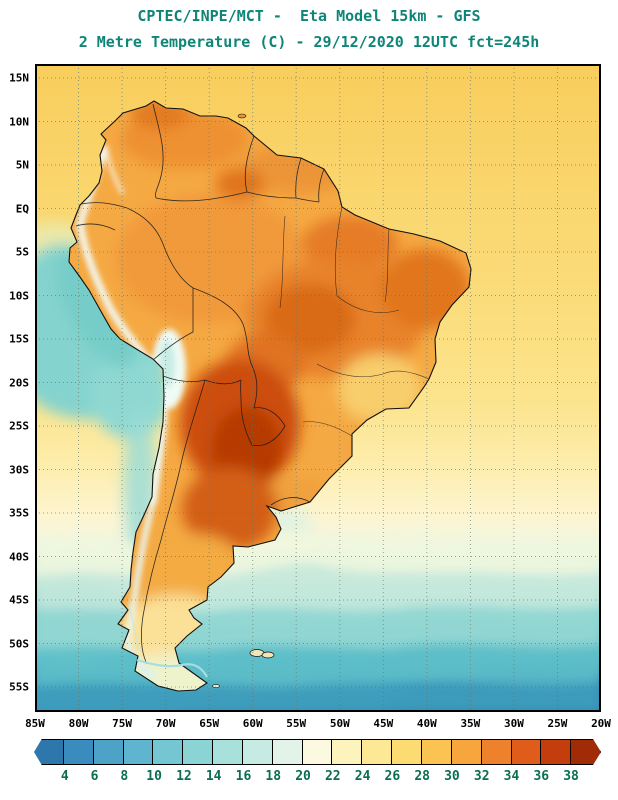 The image size is (618, 800). Describe the element at coordinates (154, 776) in the screenshot. I see `colorbar-tick-label: 10` at that location.